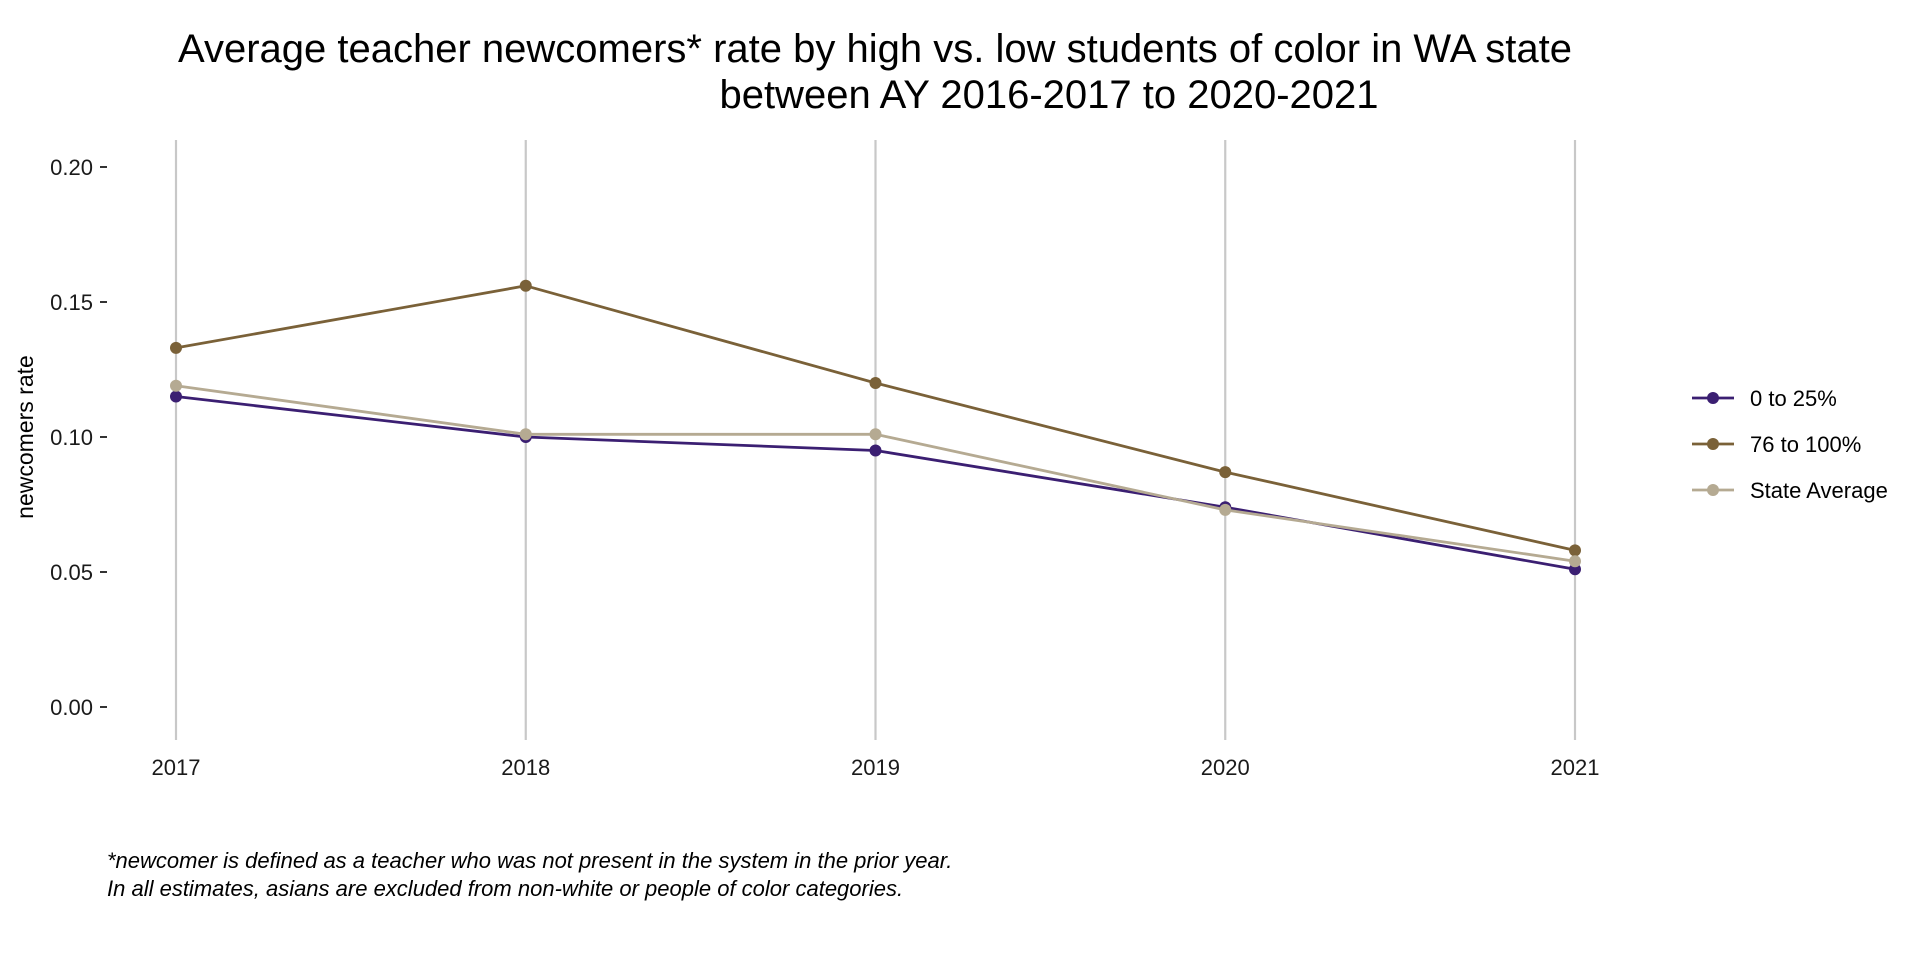 Image resolution: width=1920 pixels, height=960 pixels. What do you see at coordinates (71, 167) in the screenshot?
I see `y-tick-label: 0.20` at bounding box center [71, 167].